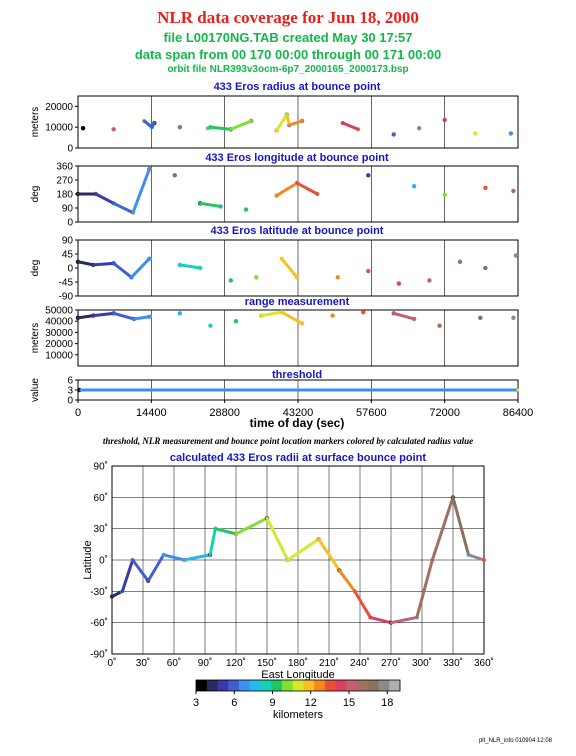 The image size is (576, 756). What do you see at coordinates (298, 663) in the screenshot?
I see `map-x-tick-label: 180˚` at bounding box center [298, 663].